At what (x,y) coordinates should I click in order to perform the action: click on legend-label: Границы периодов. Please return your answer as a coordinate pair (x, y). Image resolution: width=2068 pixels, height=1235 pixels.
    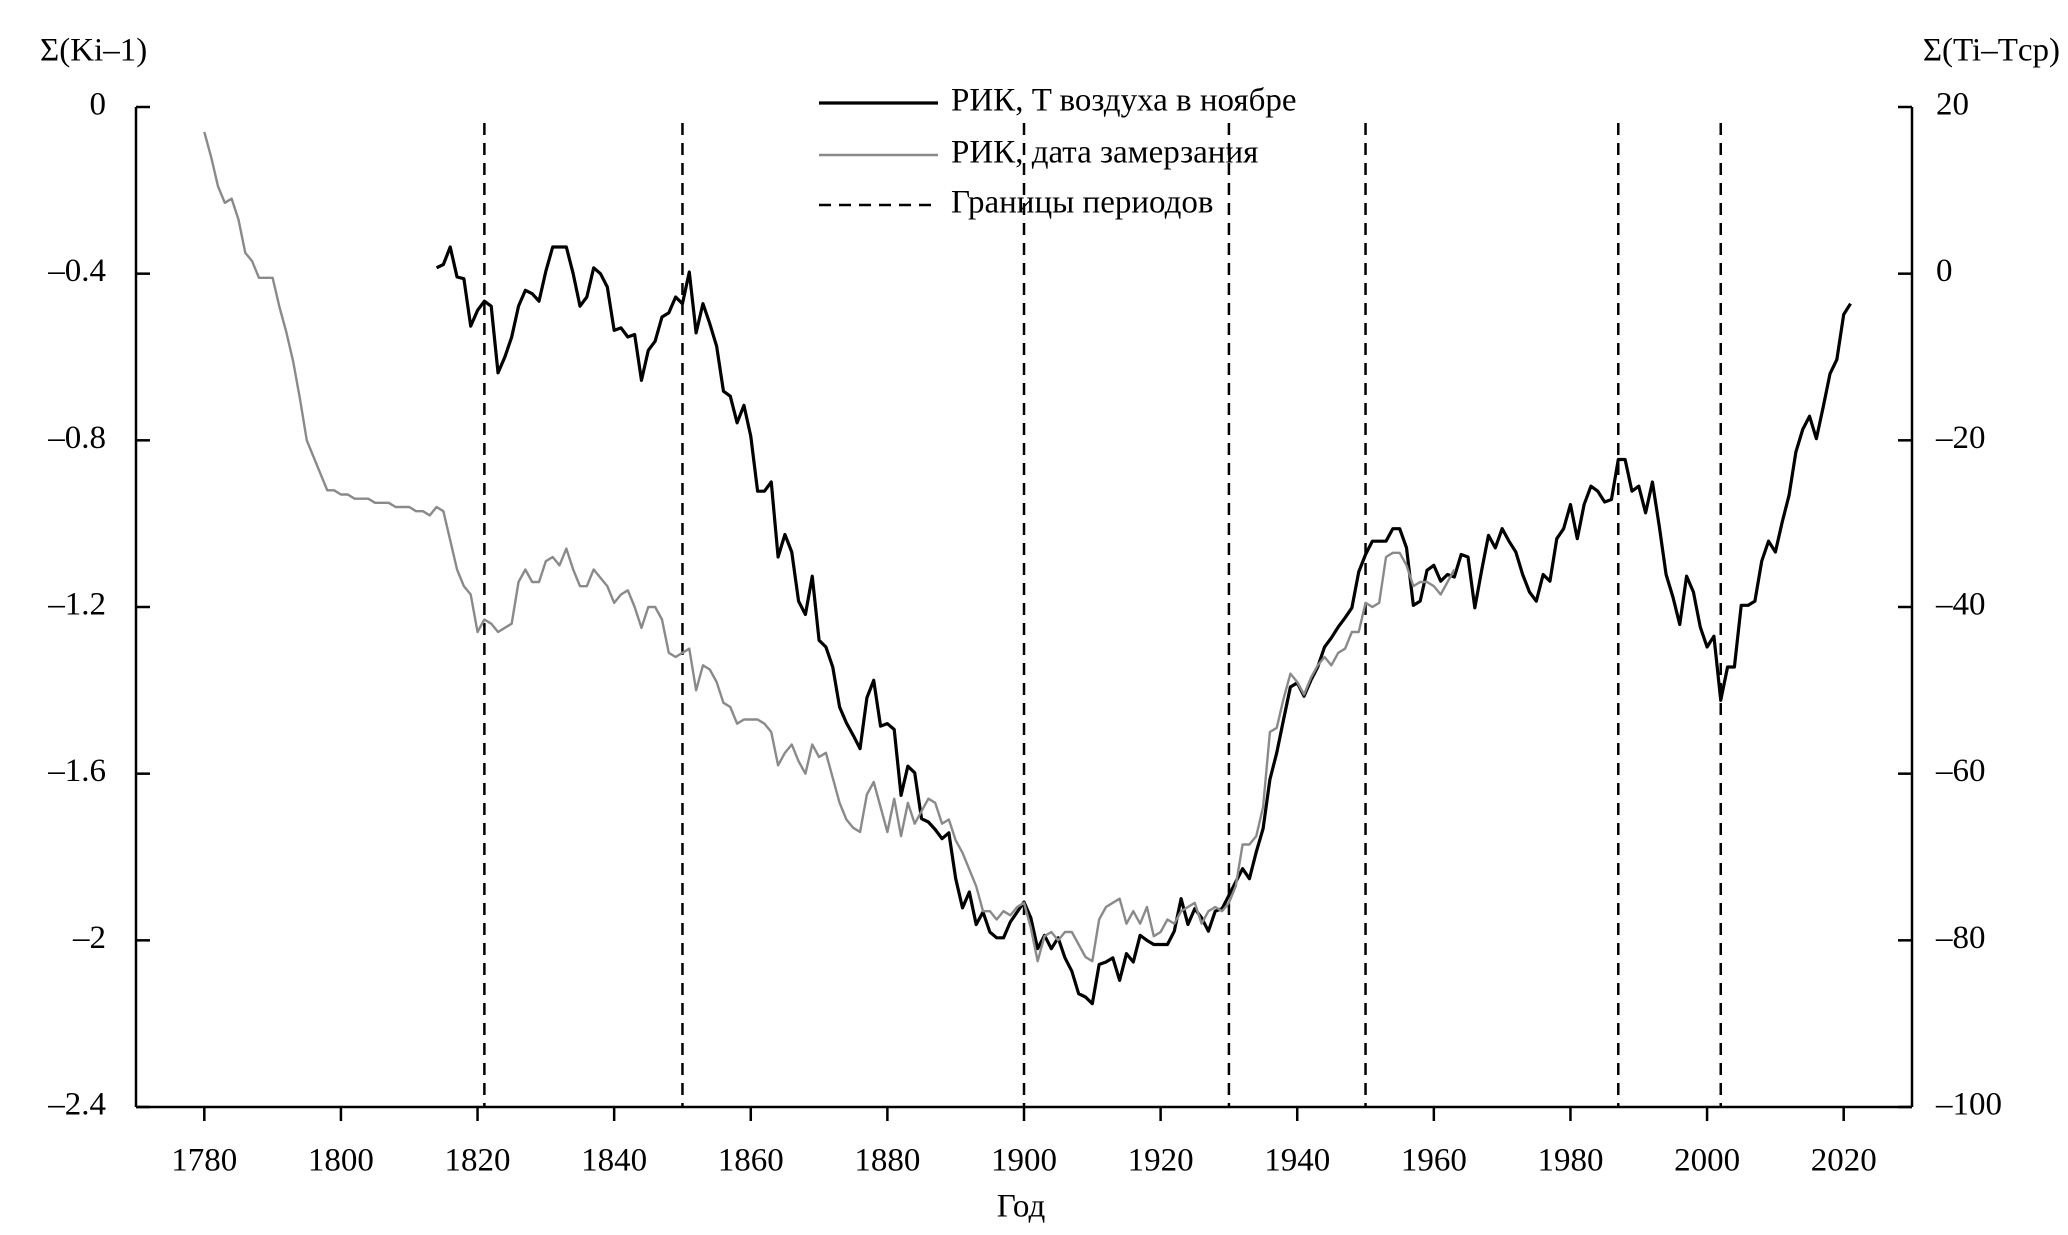
    Looking at the image, I should click on (1082, 203).